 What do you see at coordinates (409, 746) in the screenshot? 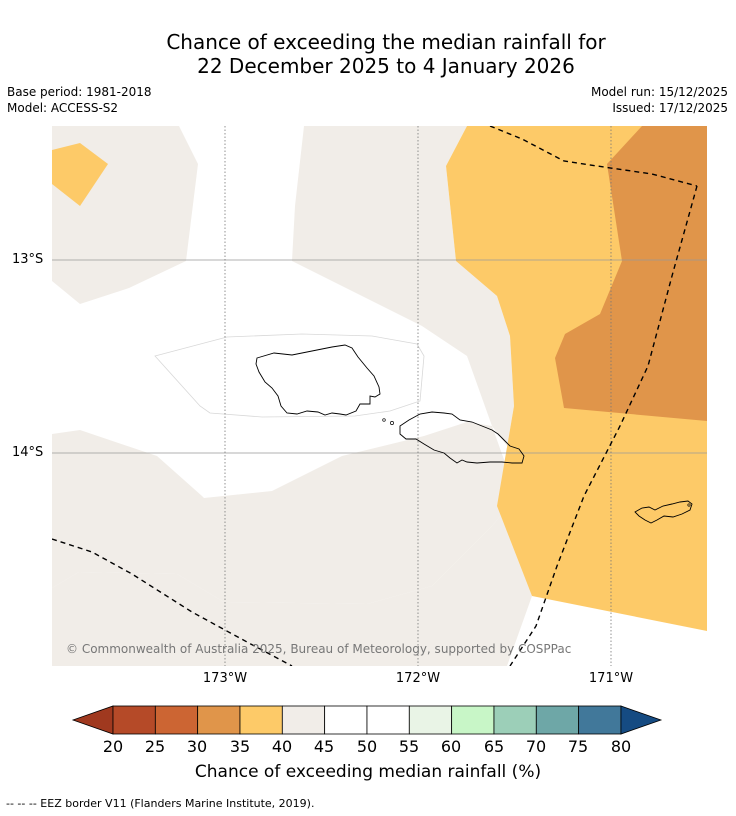
I see `cbar-tick-55: 55` at bounding box center [409, 746].